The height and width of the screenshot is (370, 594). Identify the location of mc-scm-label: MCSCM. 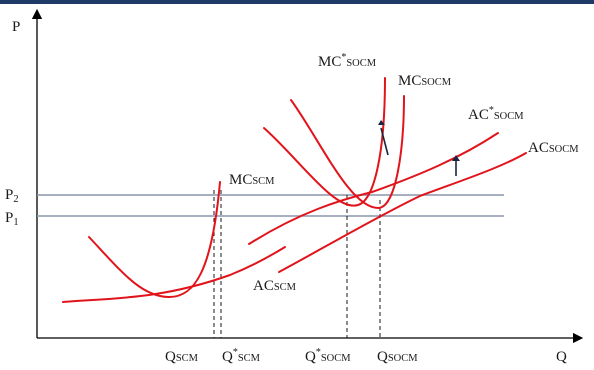
(252, 180).